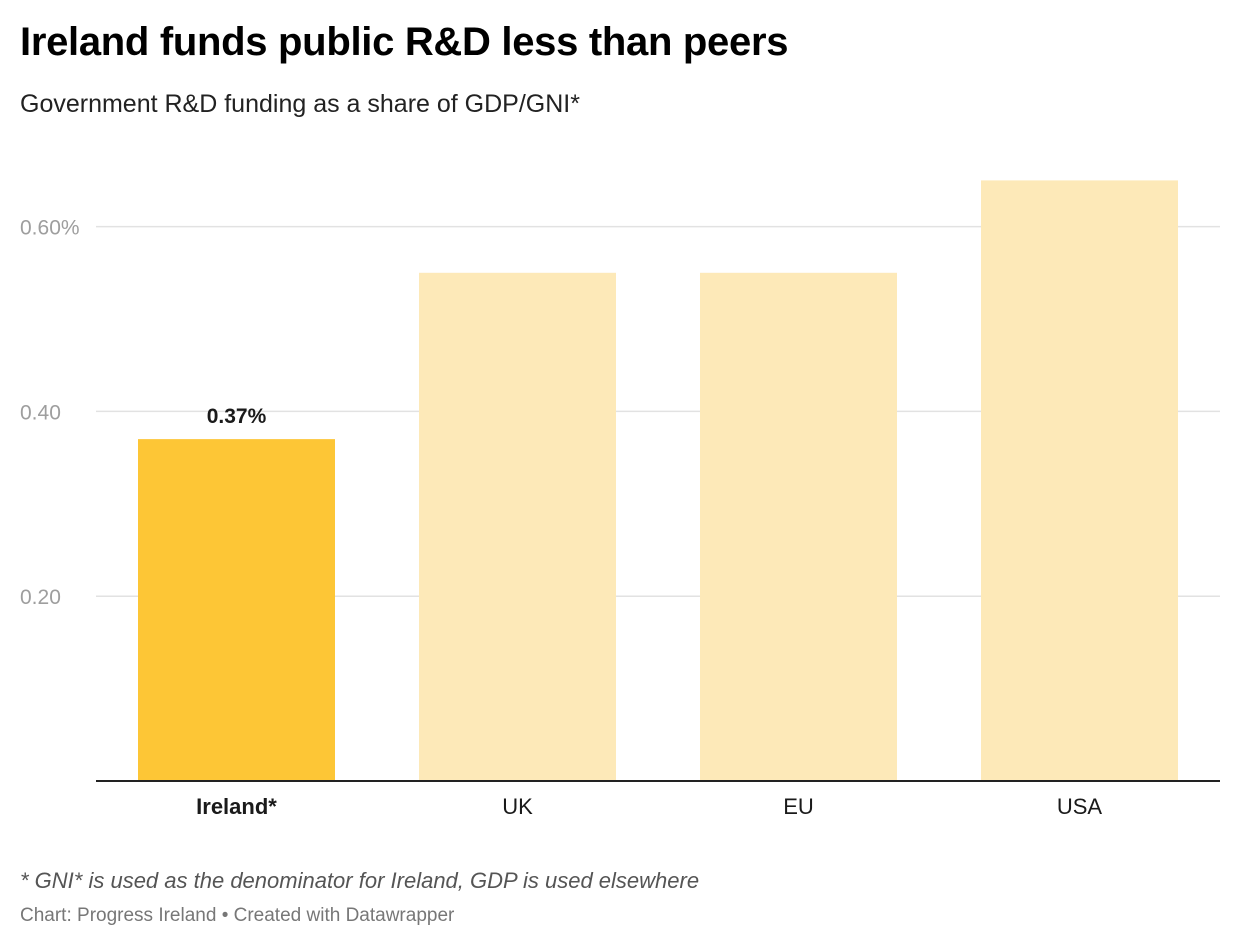  Describe the element at coordinates (404, 42) in the screenshot. I see `chart-title: Ireland funds public R&D less than peers` at that location.